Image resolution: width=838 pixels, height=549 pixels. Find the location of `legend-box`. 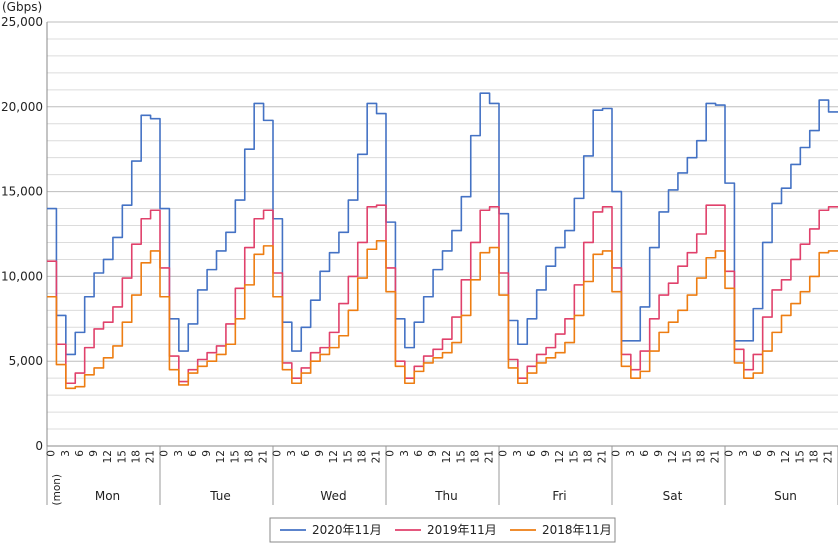

legend-box is located at coordinates (442, 530).